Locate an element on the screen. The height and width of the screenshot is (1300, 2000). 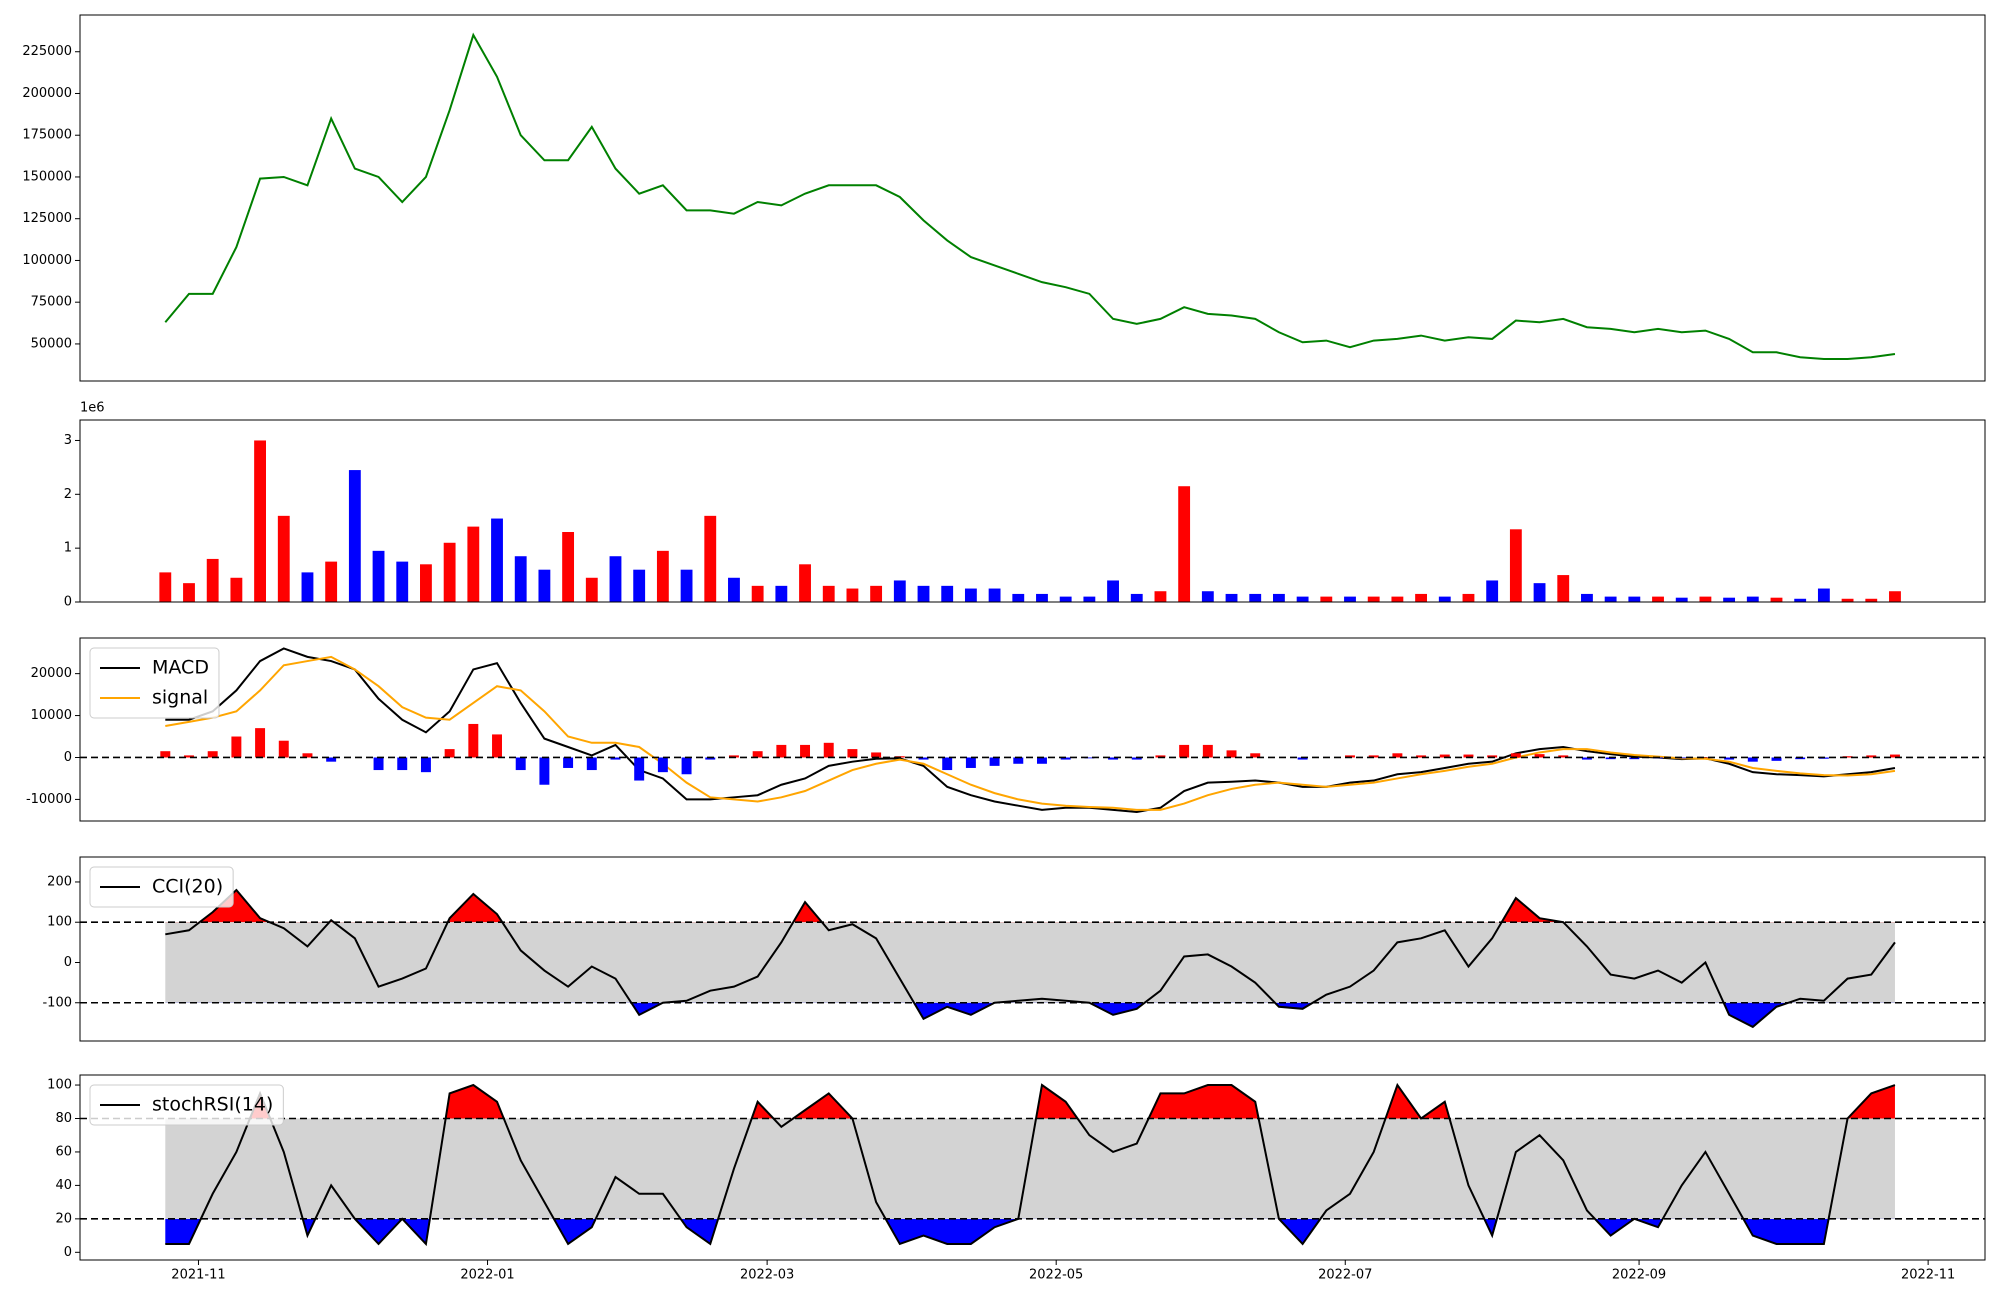
y-tick-label: 100 is located at coordinates (59, 922).